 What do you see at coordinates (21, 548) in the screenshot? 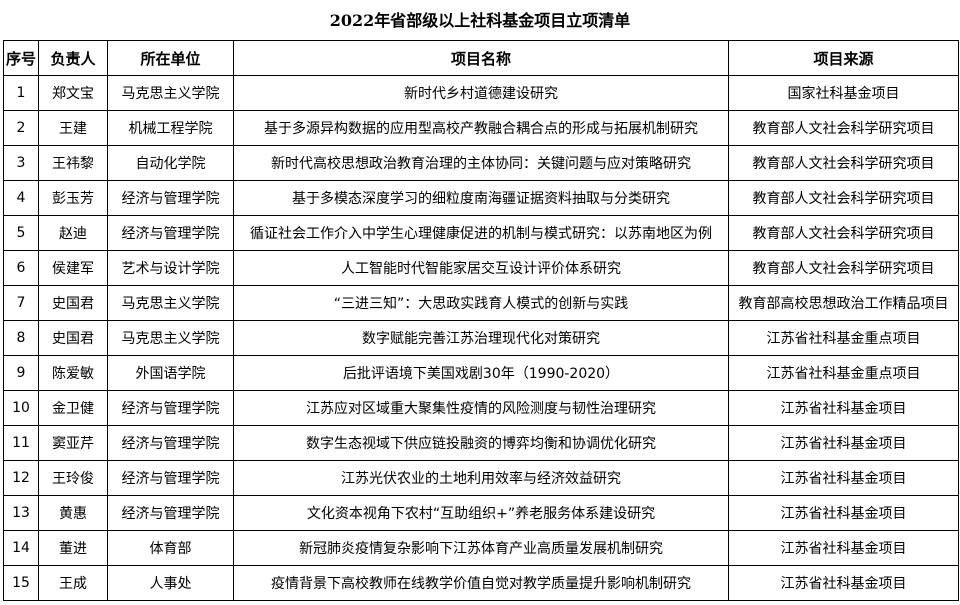
I see `cell-index: 14` at bounding box center [21, 548].